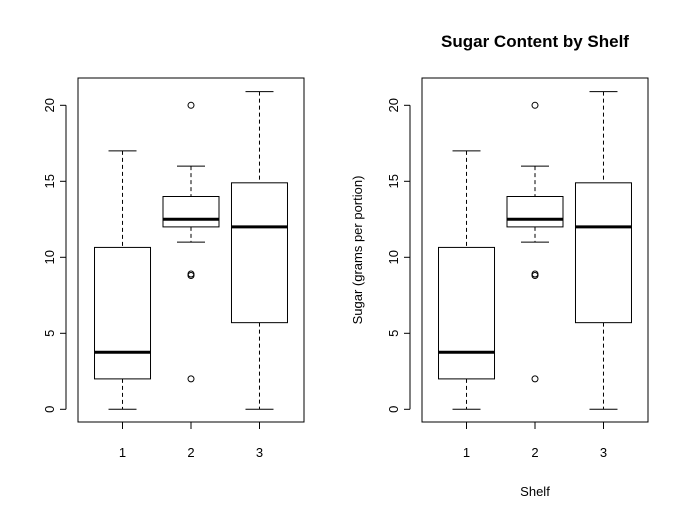  I want to click on x-axis-label: Shelf, so click(535, 491).